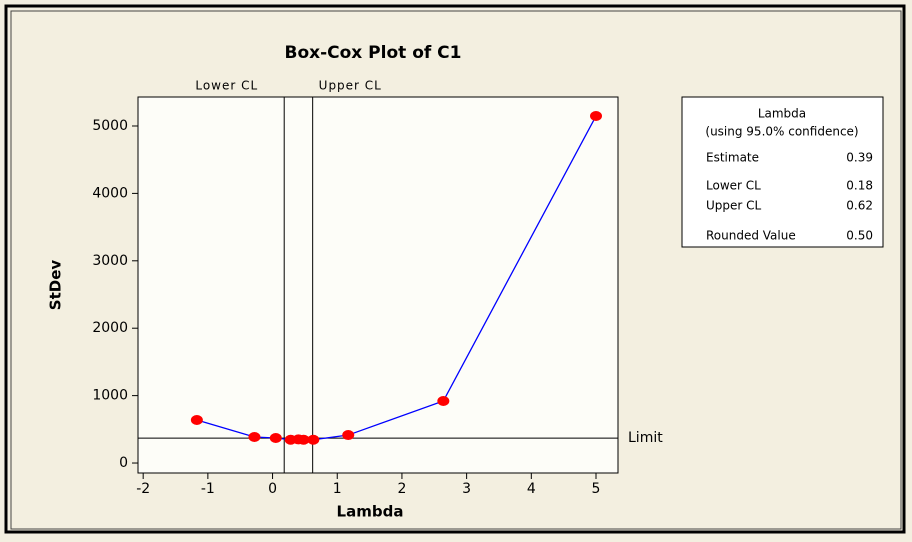  Describe the element at coordinates (859, 206) in the screenshot. I see `legend-row-value: 0.62` at that location.